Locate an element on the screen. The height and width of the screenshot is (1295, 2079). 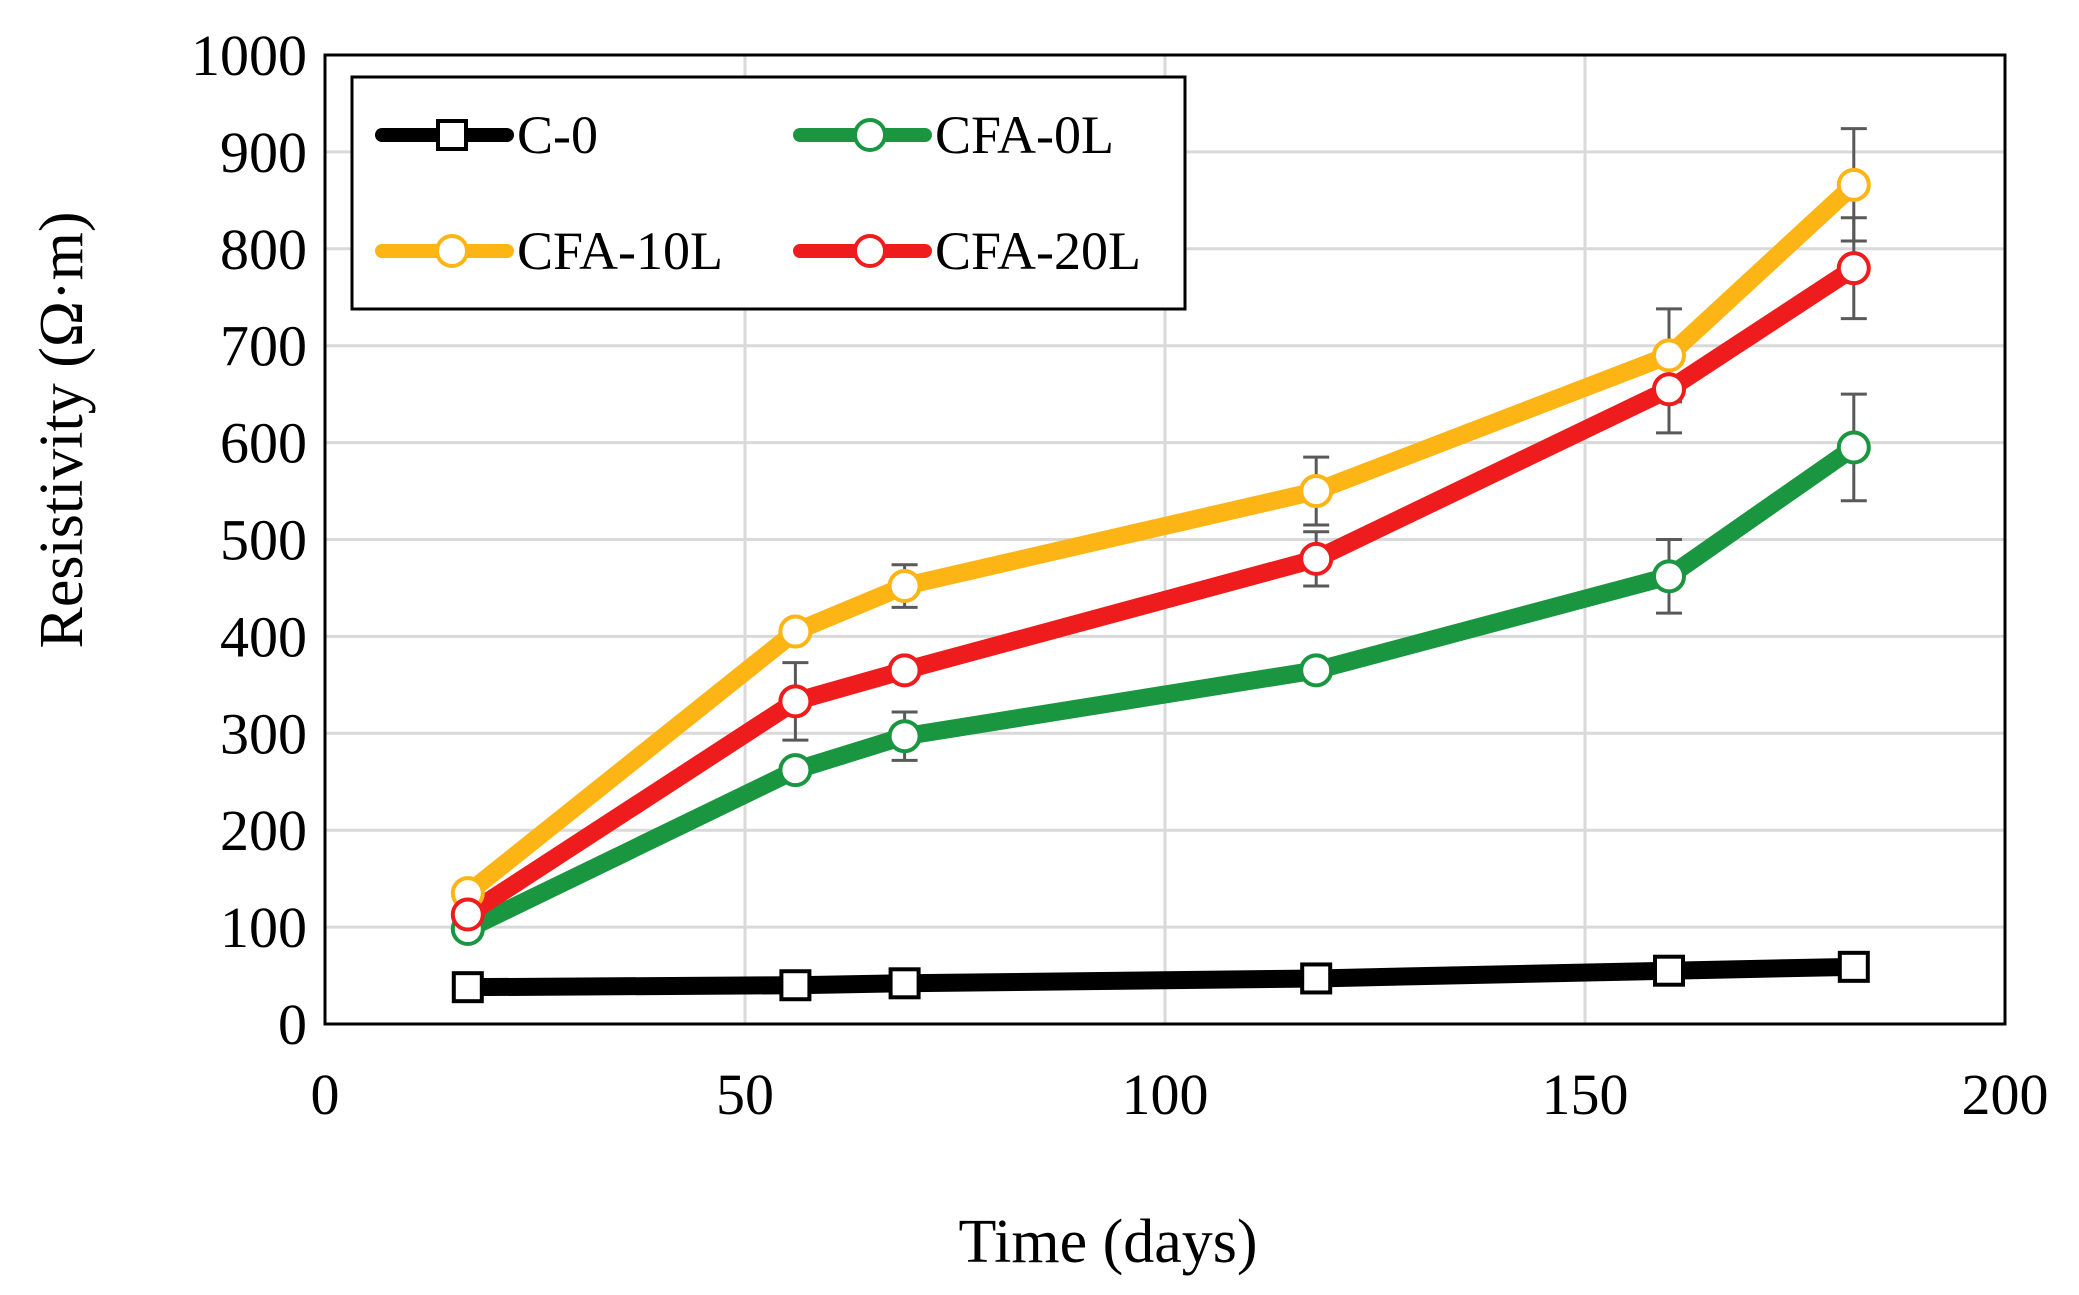
legend-label-cfa-10l: CFA-10L is located at coordinates (620, 251).